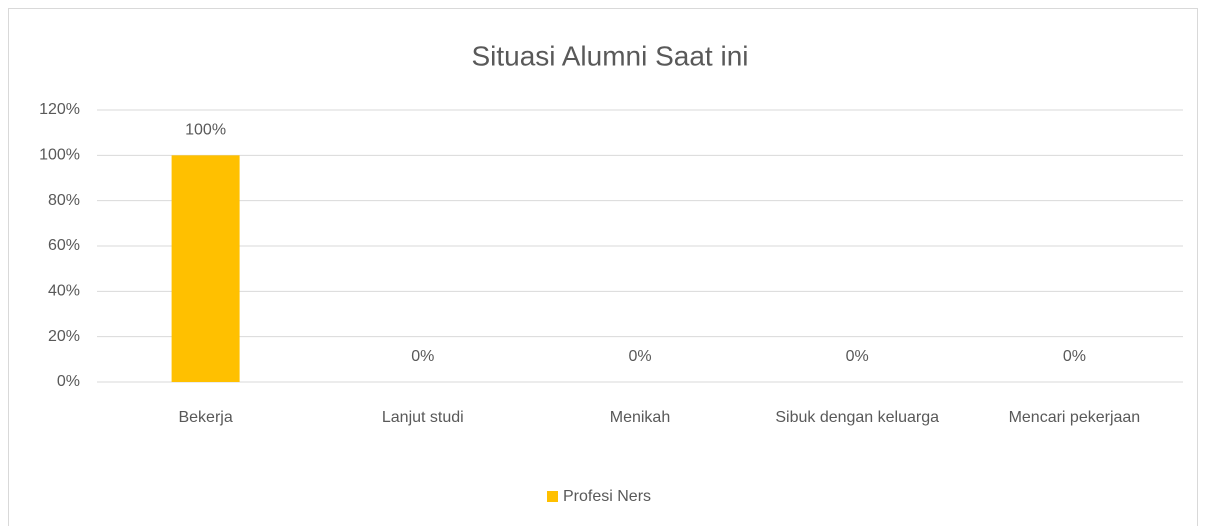 Image resolution: width=1206 pixels, height=526 pixels. I want to click on x-tick-label: Mencari pekerjaan, so click(1074, 417).